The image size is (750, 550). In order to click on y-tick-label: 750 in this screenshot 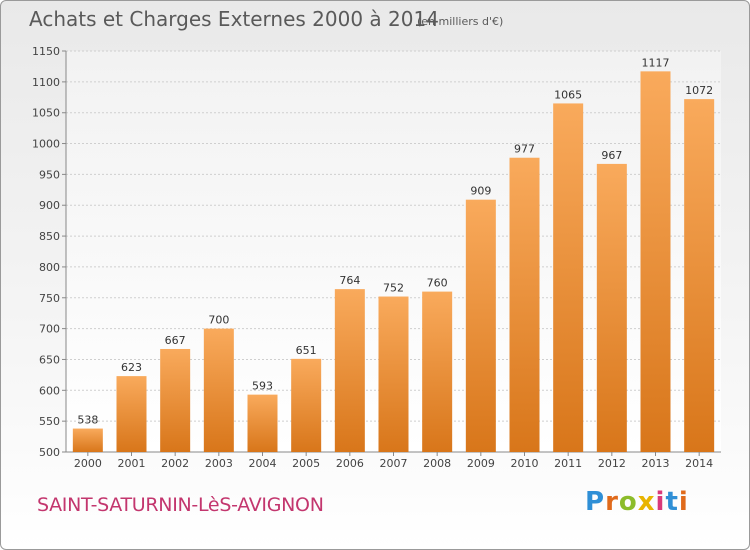, I will do `click(49, 298)`.